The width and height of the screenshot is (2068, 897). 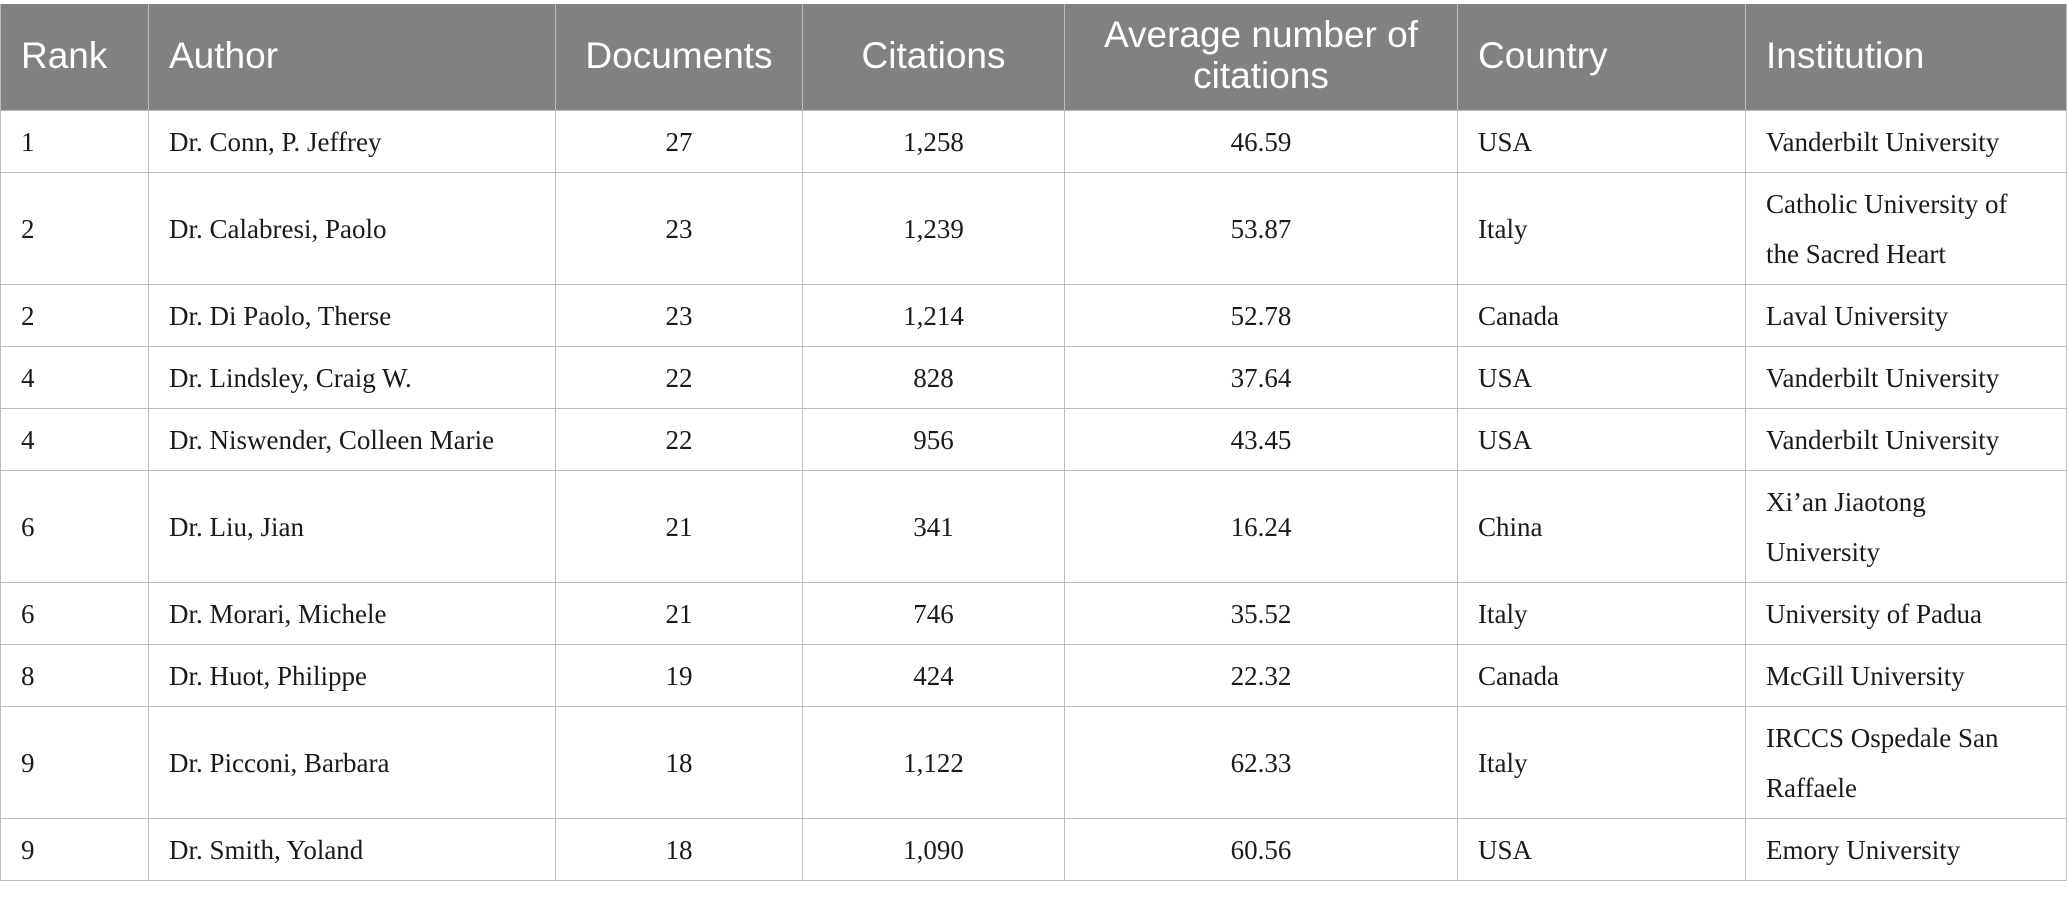 What do you see at coordinates (933, 849) in the screenshot?
I see `cell-citations: 1,090` at bounding box center [933, 849].